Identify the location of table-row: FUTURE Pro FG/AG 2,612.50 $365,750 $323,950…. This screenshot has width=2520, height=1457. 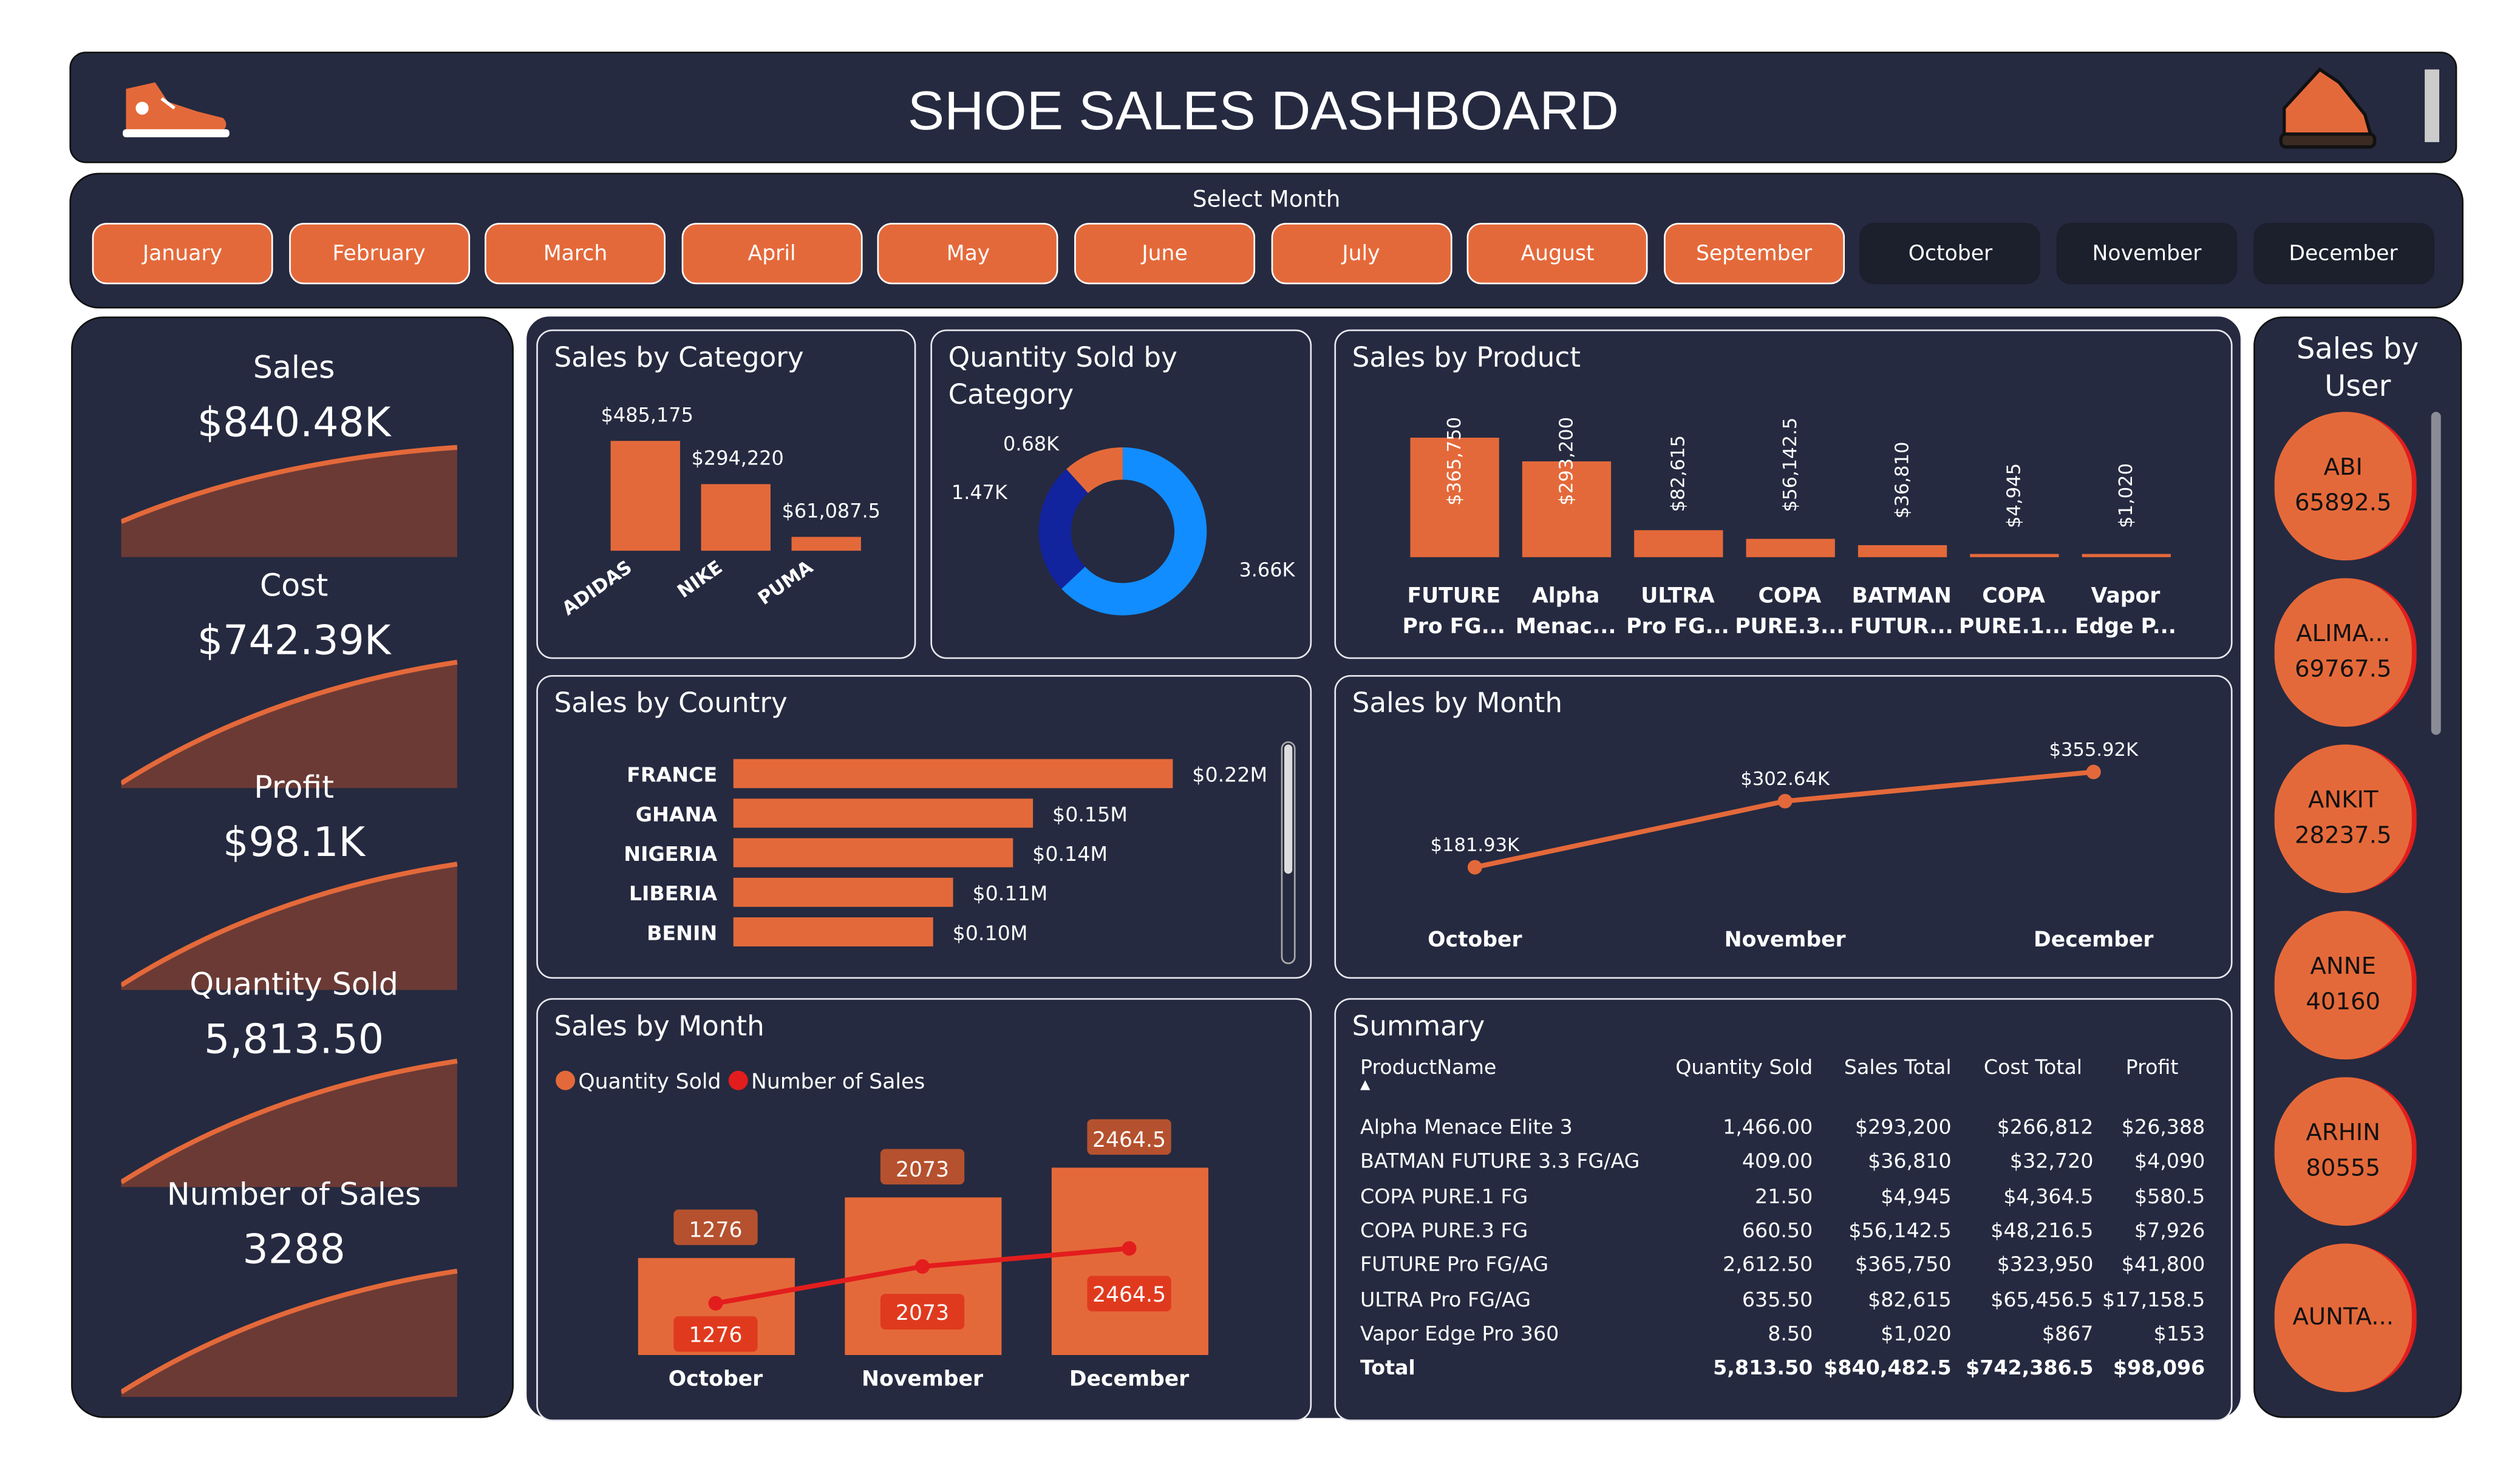
(1782, 1264).